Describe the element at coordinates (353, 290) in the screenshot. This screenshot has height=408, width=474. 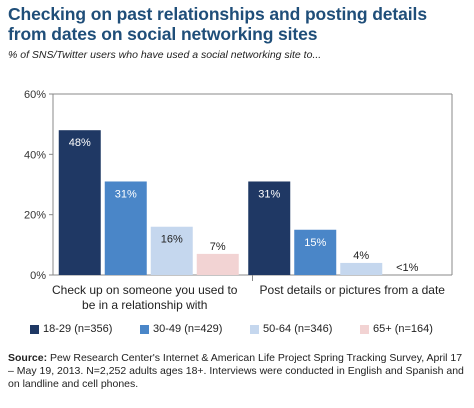
I see `x-category-label: Post details or pictures from a date` at that location.